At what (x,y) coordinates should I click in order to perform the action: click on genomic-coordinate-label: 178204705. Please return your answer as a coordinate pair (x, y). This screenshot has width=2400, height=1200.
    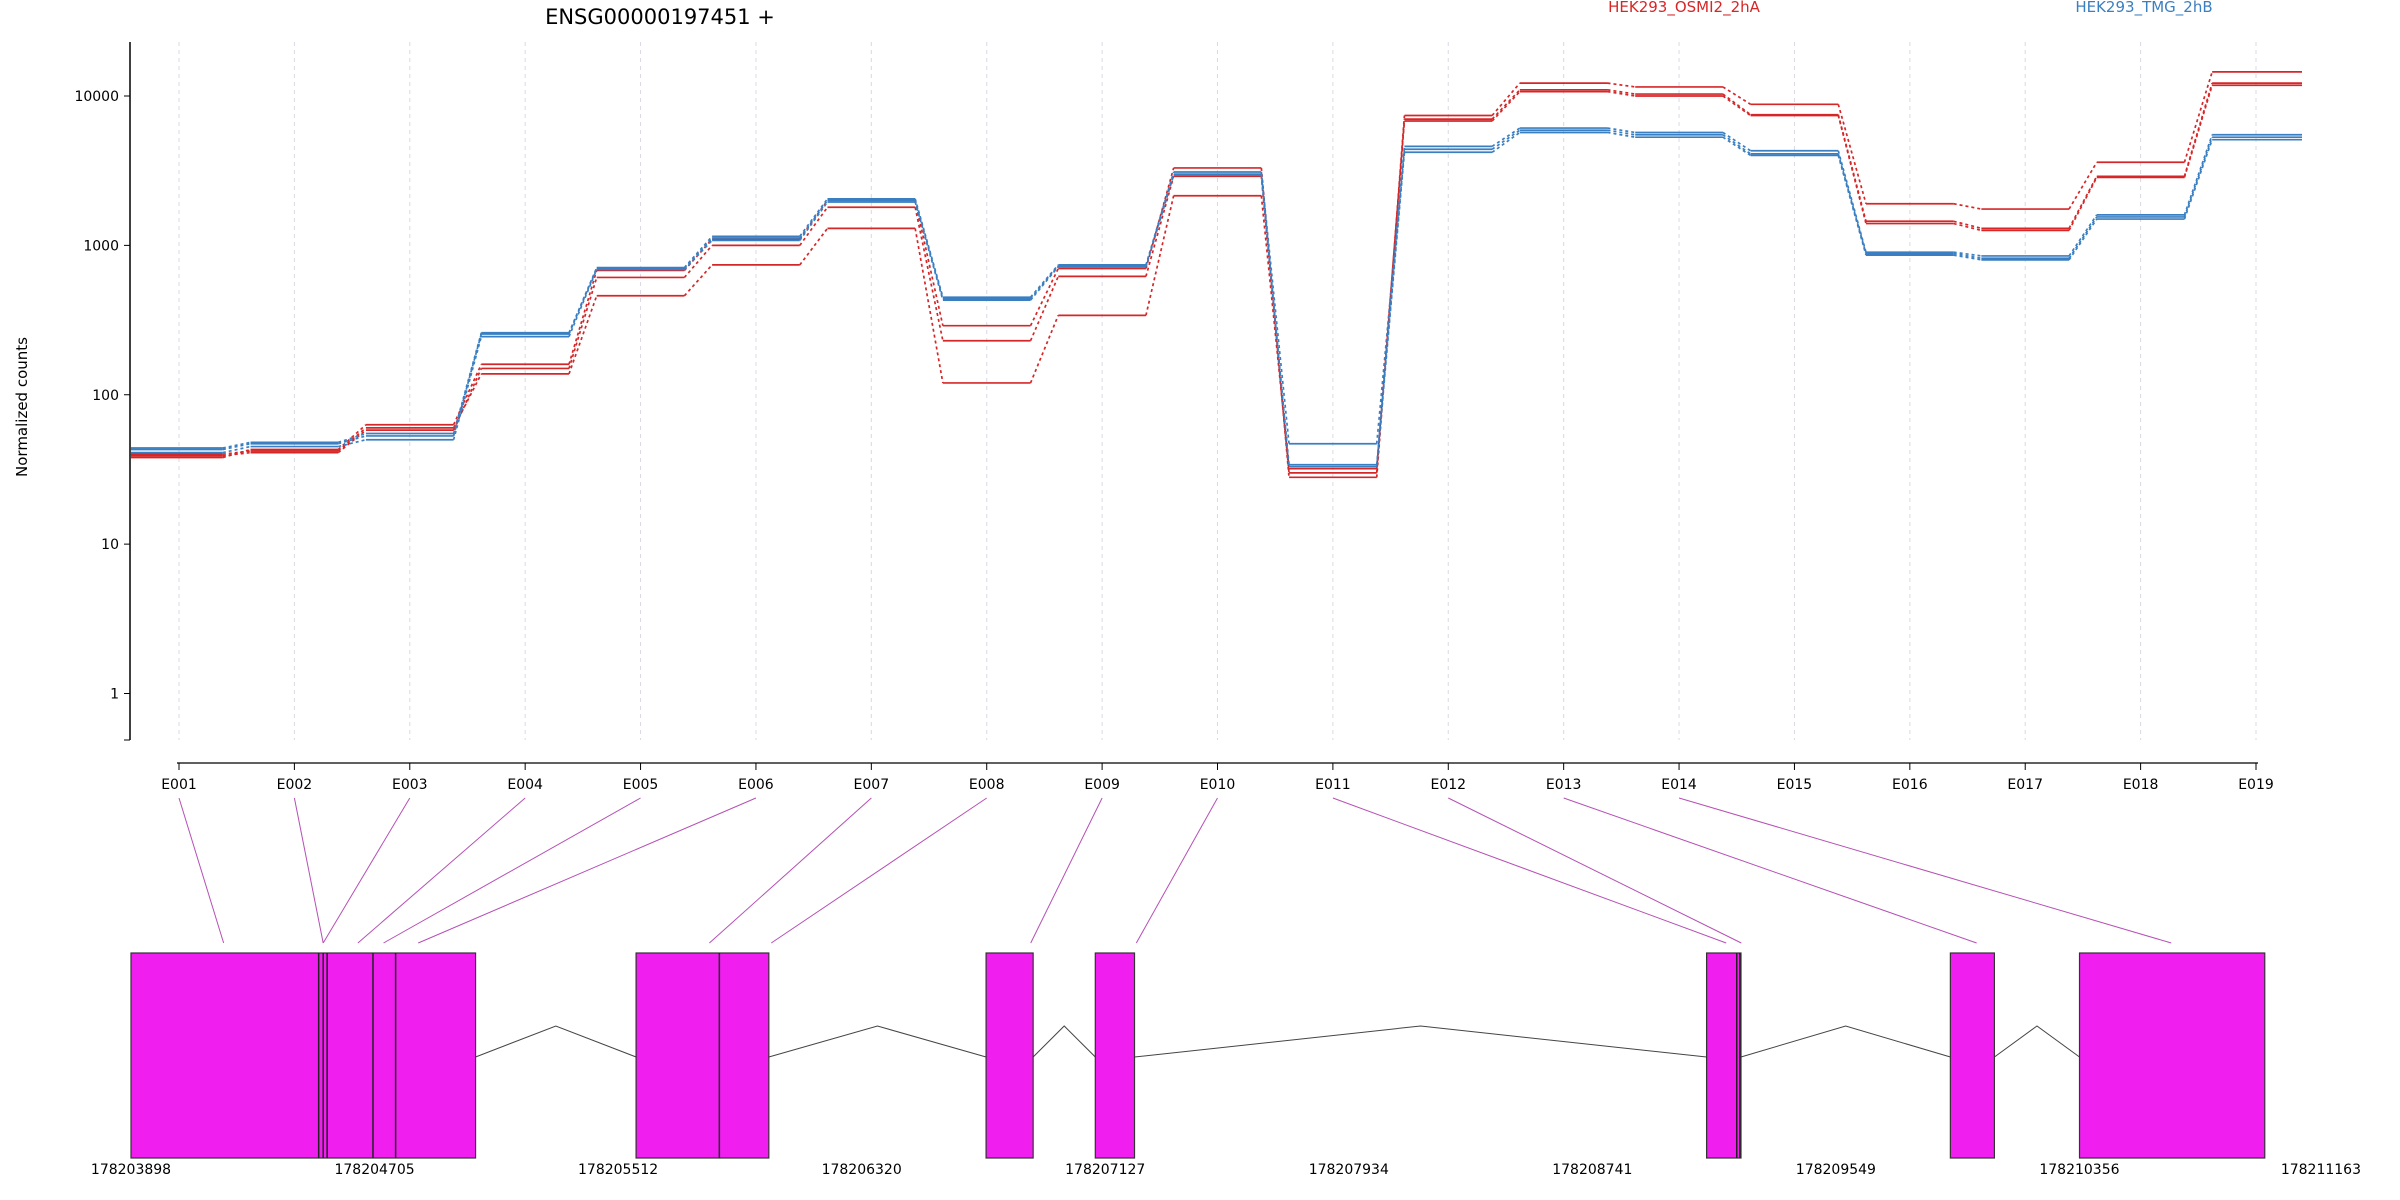
    Looking at the image, I should click on (374, 1170).